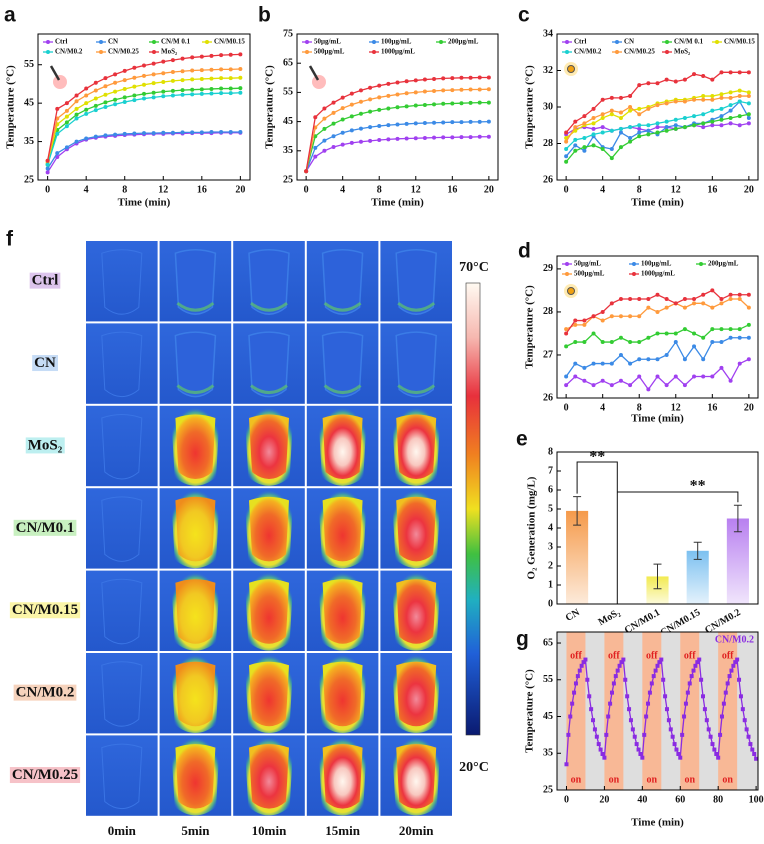 Image resolution: width=764 pixels, height=844 pixels. Describe the element at coordinates (463, 42) in the screenshot. I see `legend-label: 200μg/mL` at that location.